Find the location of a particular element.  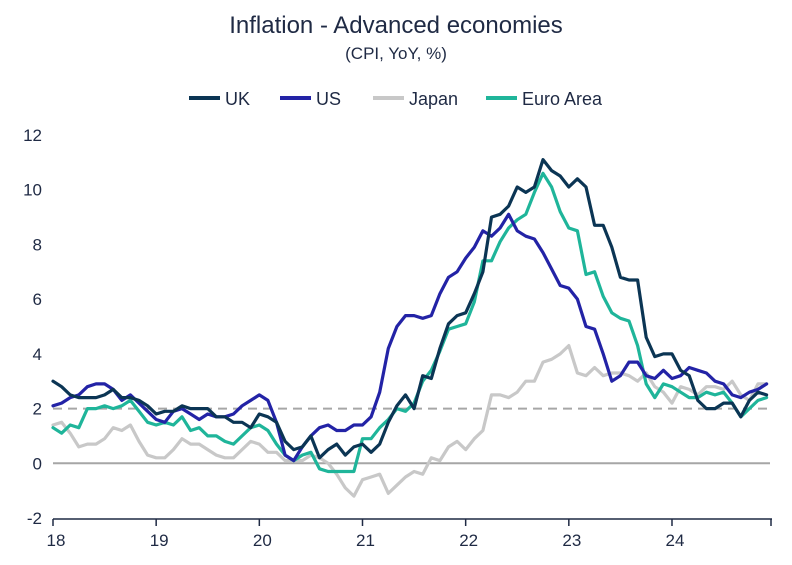

chart-subtitle: (CPI, YoY, %) is located at coordinates (396, 53).